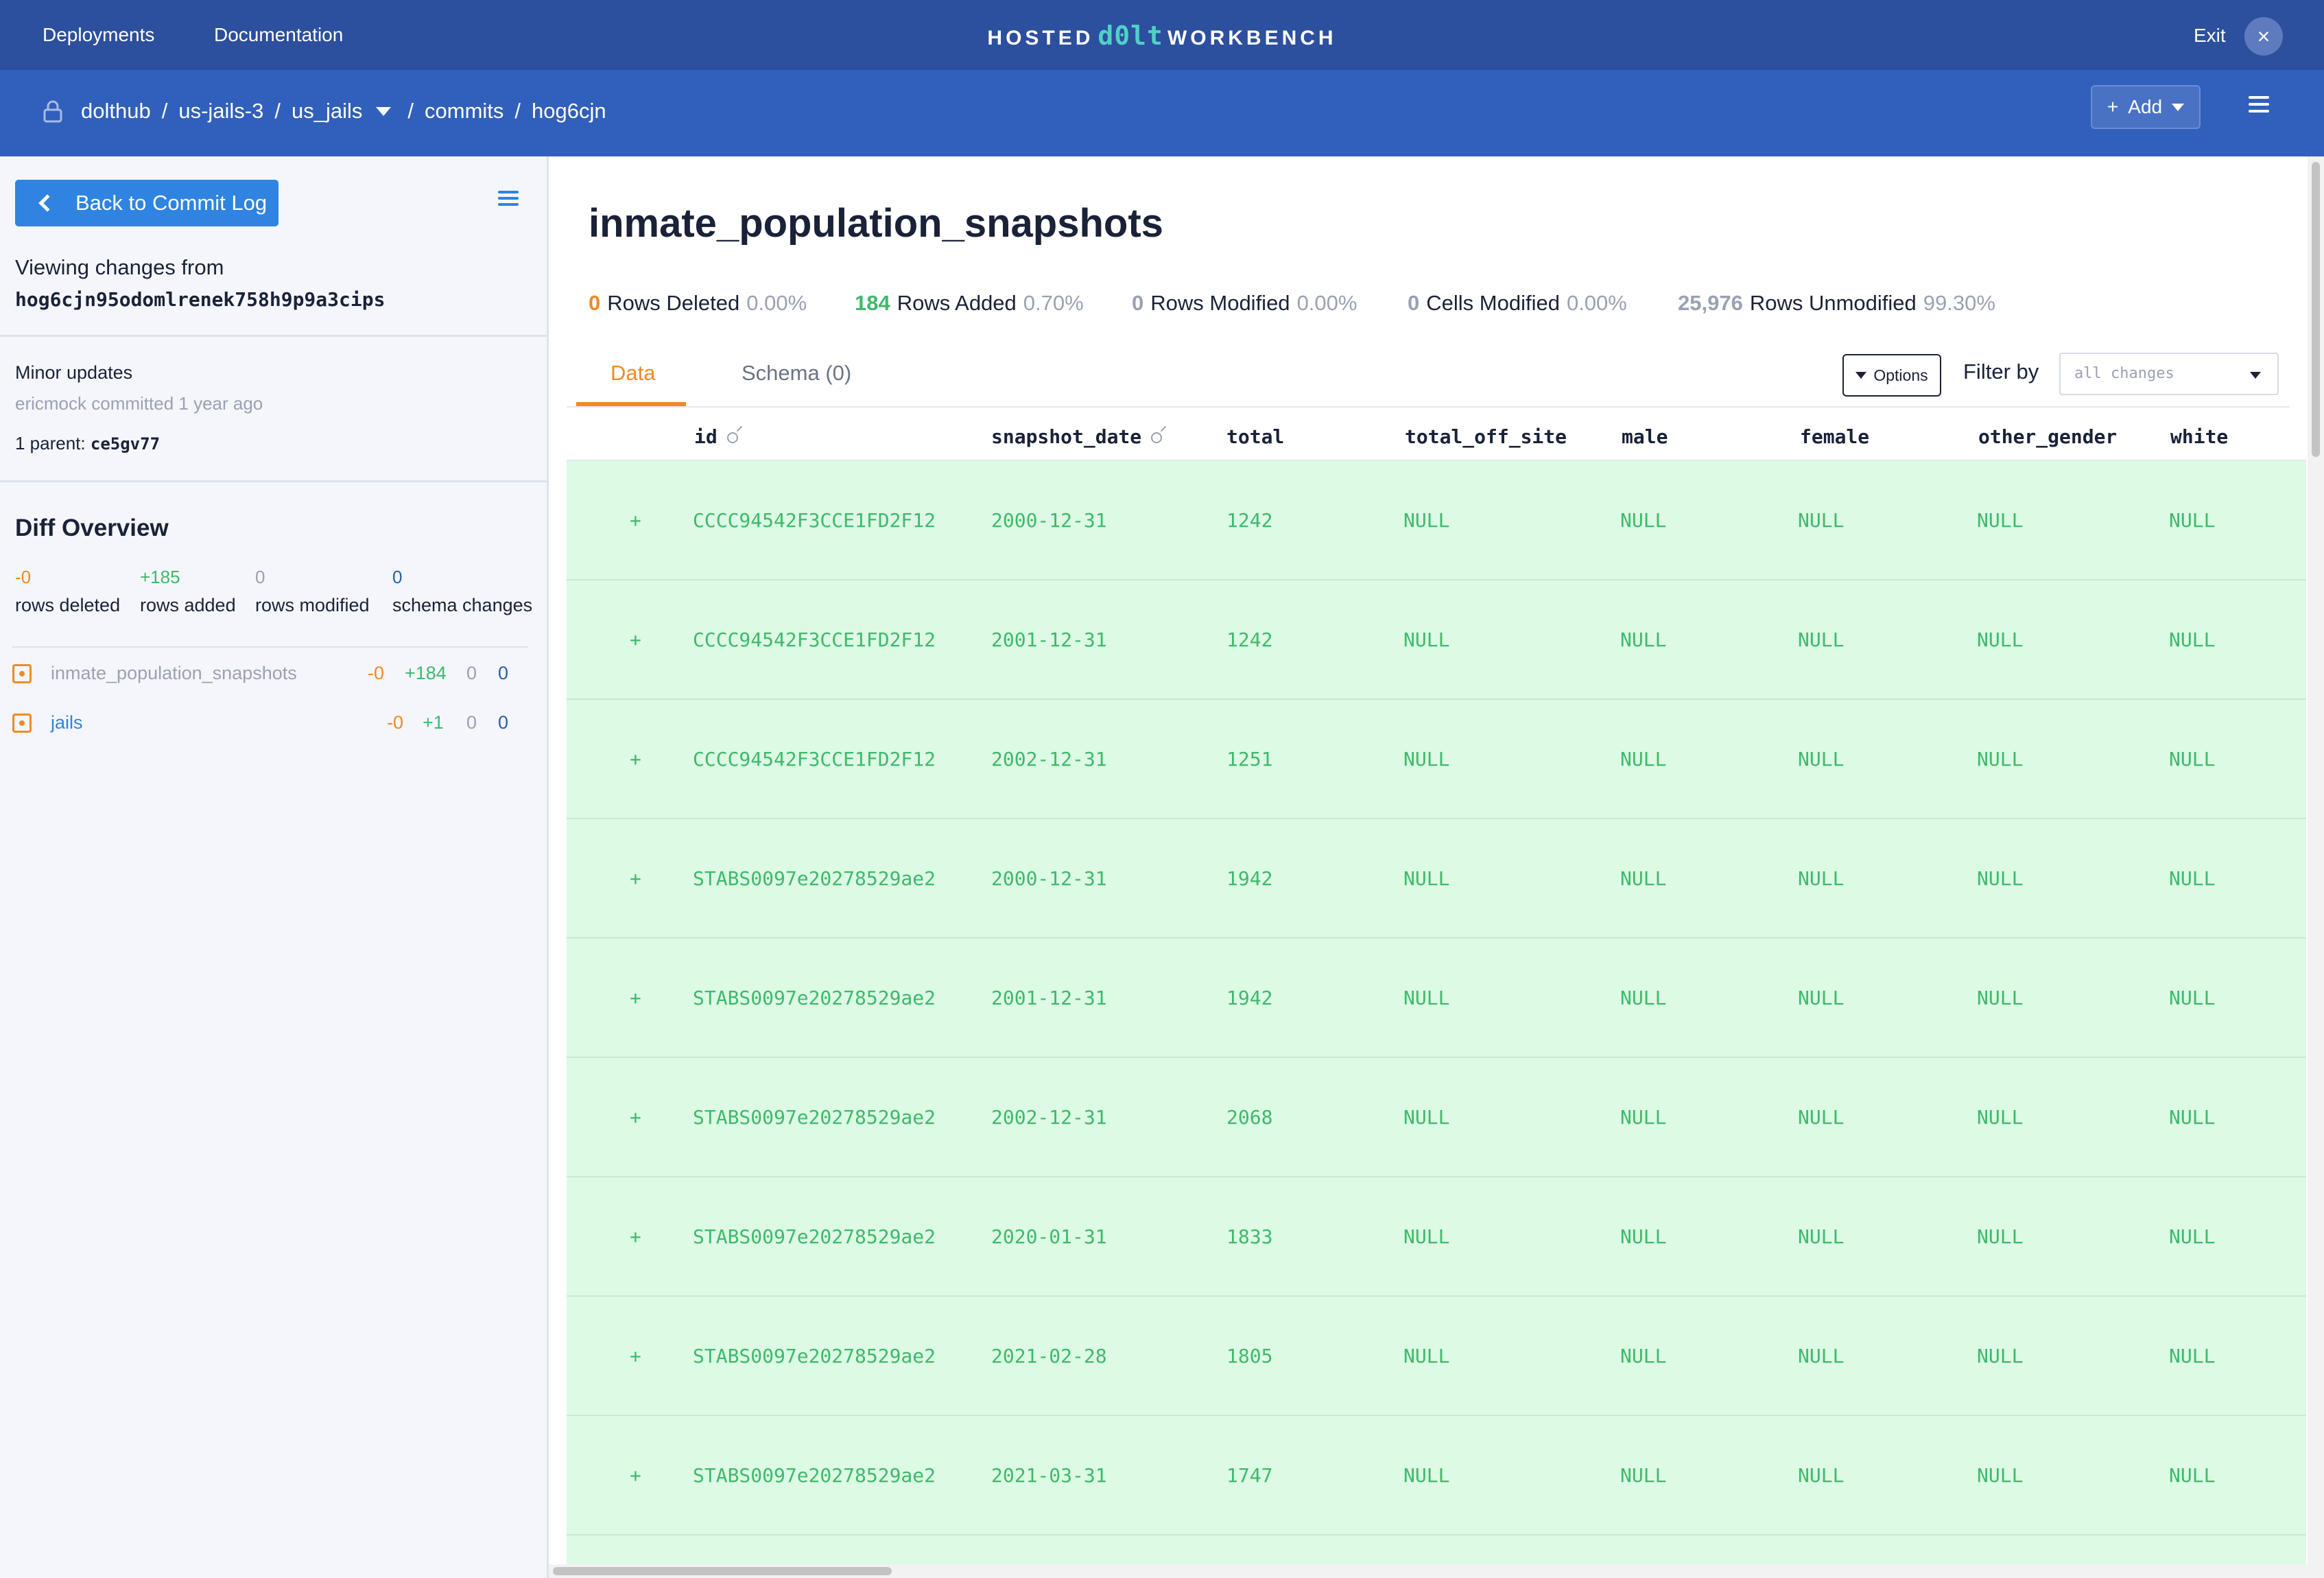 This screenshot has width=2324, height=1578. I want to click on breadcrumb-commits: commits, so click(464, 111).